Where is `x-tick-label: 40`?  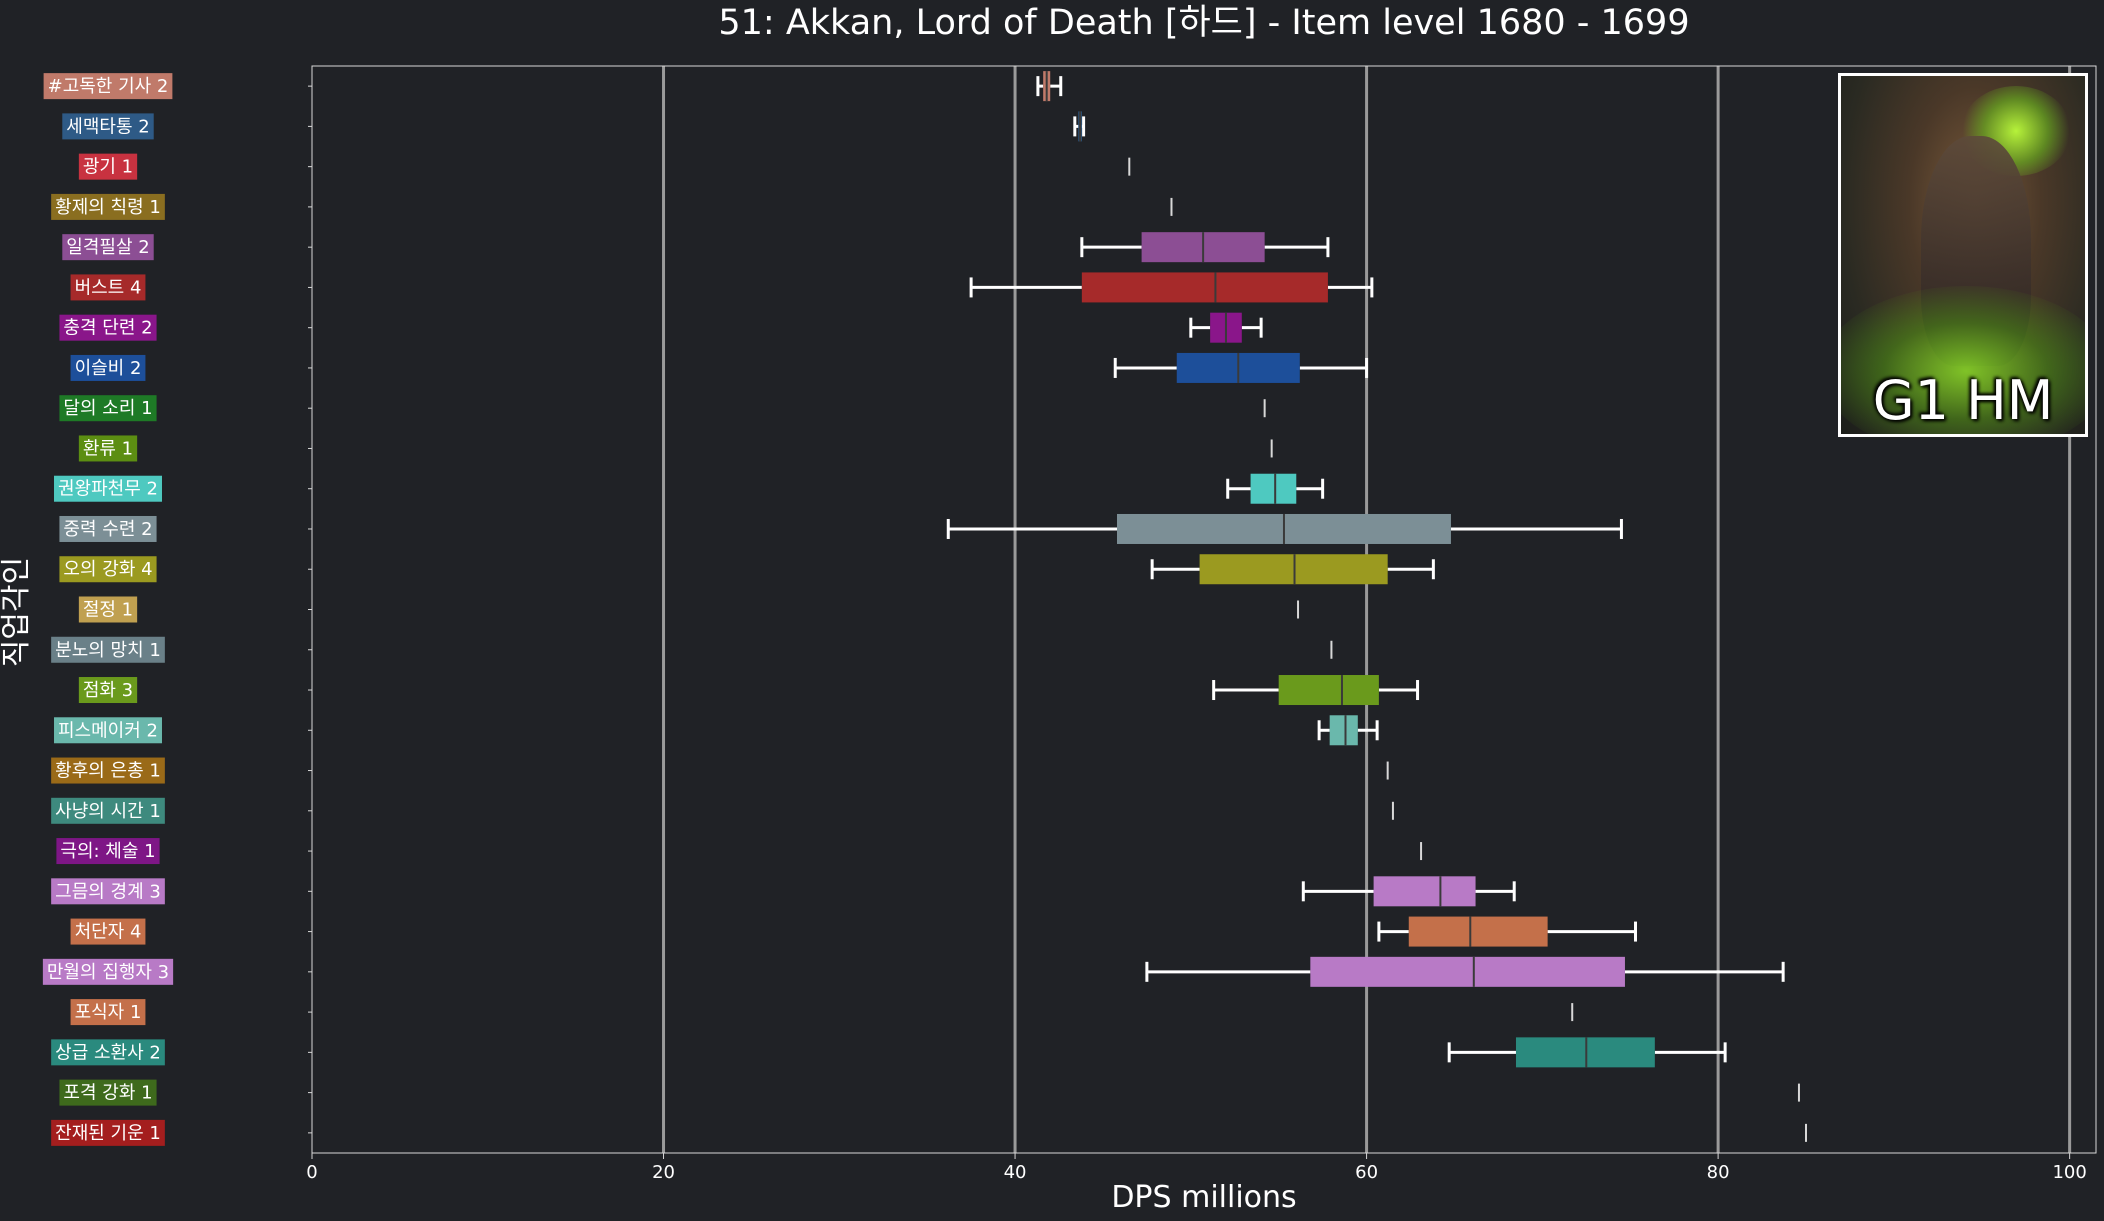
x-tick-label: 40 is located at coordinates (1015, 1172).